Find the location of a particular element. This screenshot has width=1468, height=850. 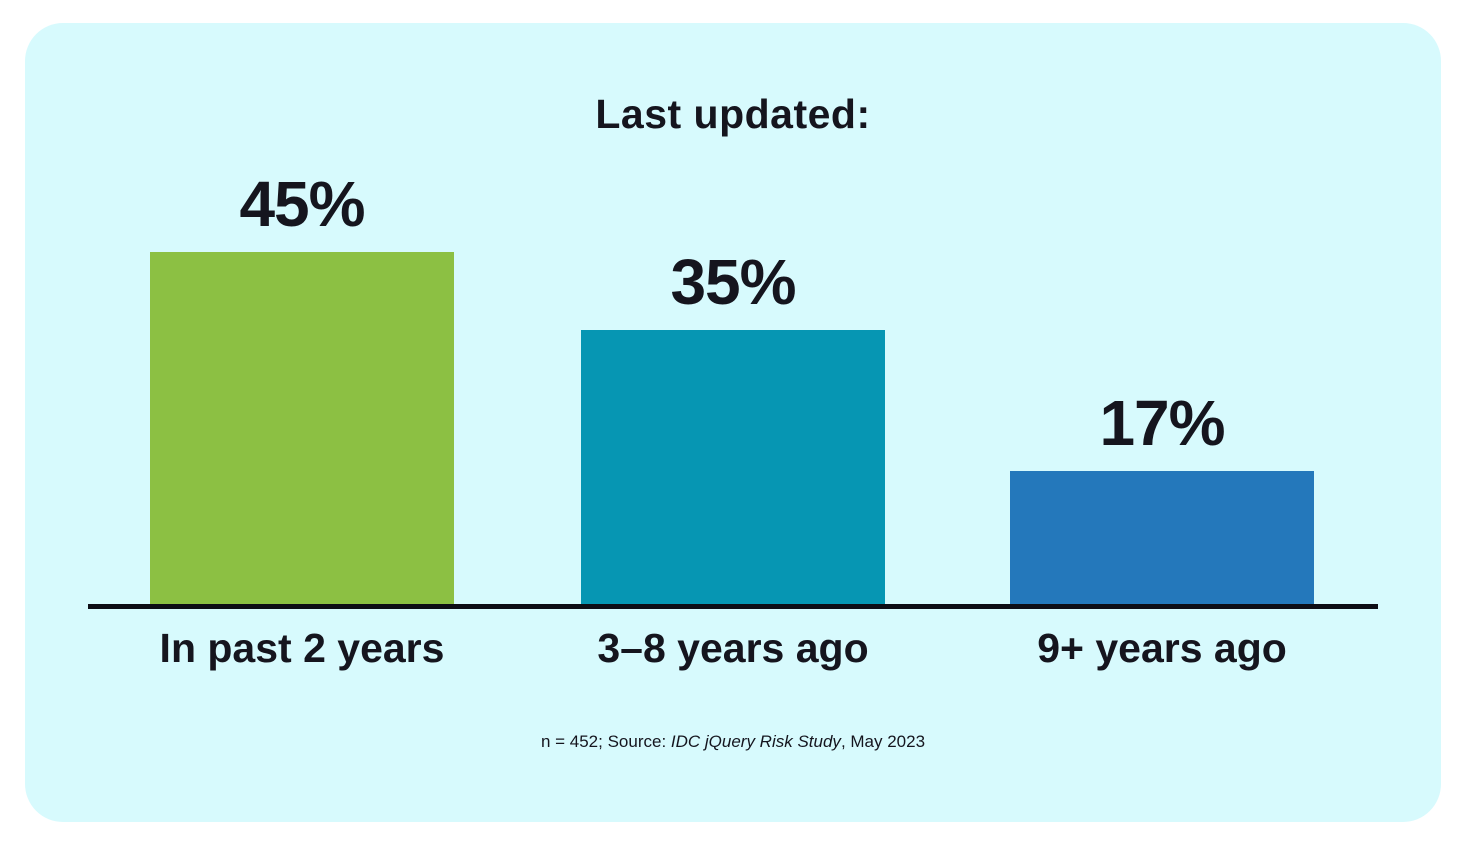

value-label-in-past-2-years: 45% is located at coordinates (302, 204).